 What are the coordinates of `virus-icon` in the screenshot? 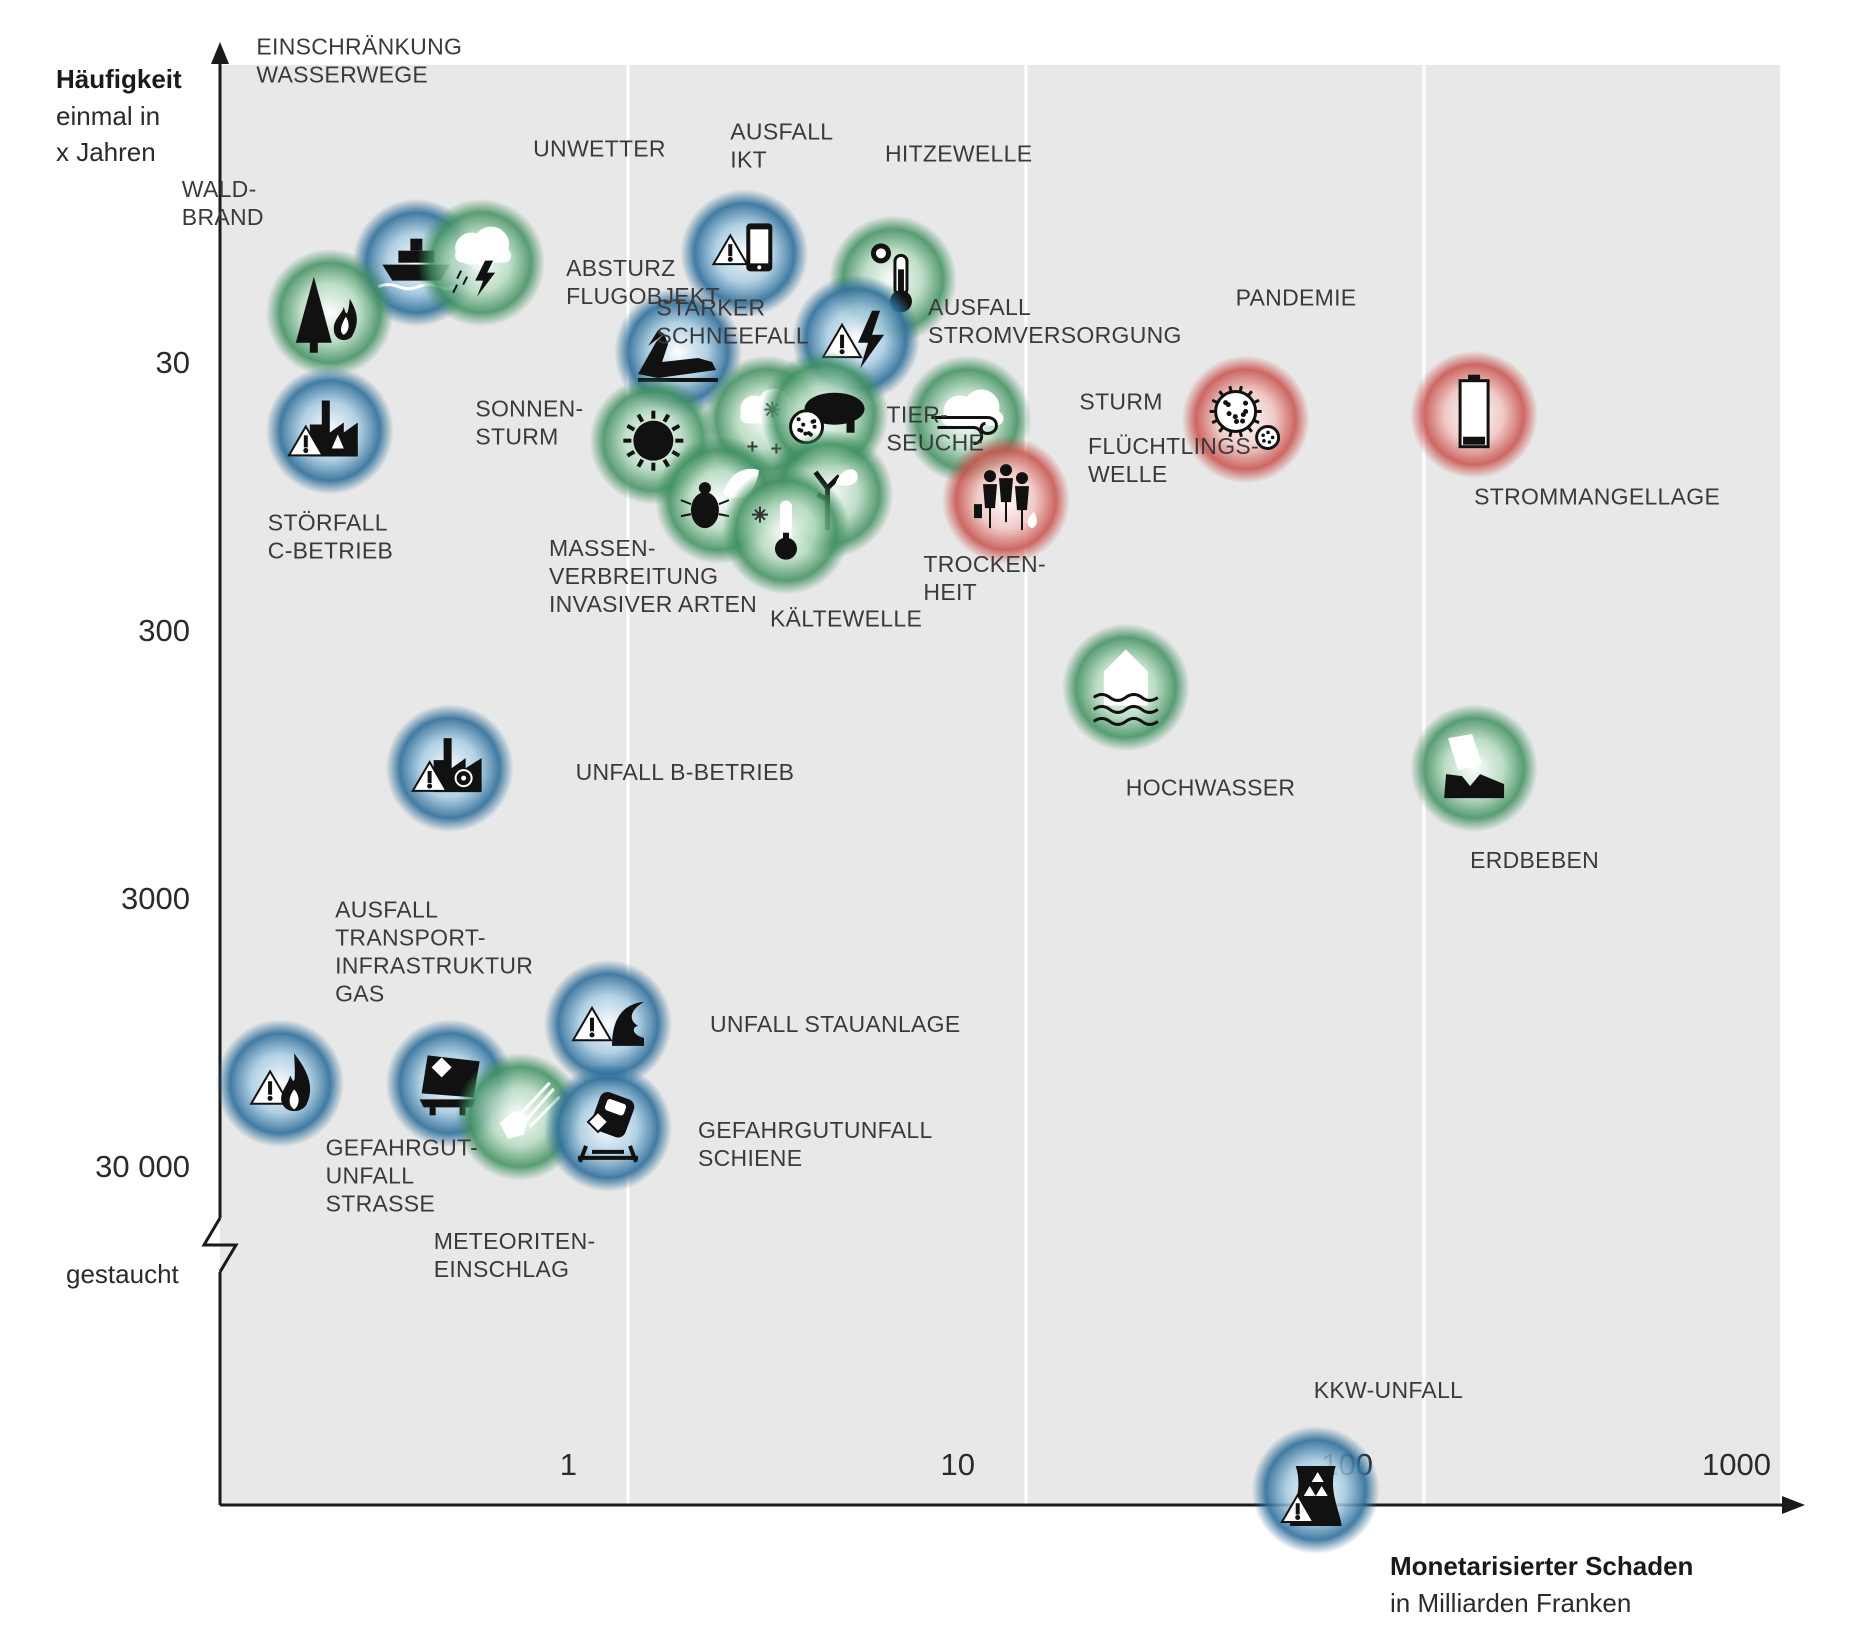 It's located at (1245, 417).